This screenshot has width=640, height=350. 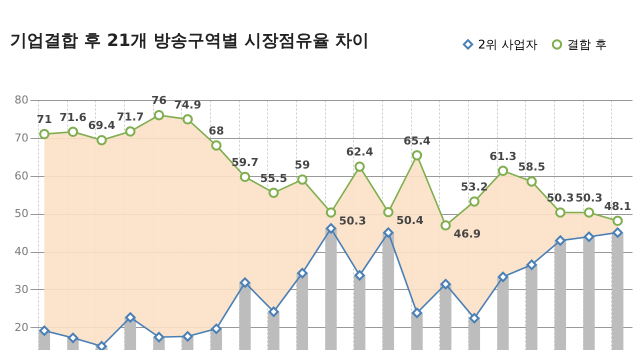 What do you see at coordinates (467, 233) in the screenshot?
I see `data-label: 46.9` at bounding box center [467, 233].